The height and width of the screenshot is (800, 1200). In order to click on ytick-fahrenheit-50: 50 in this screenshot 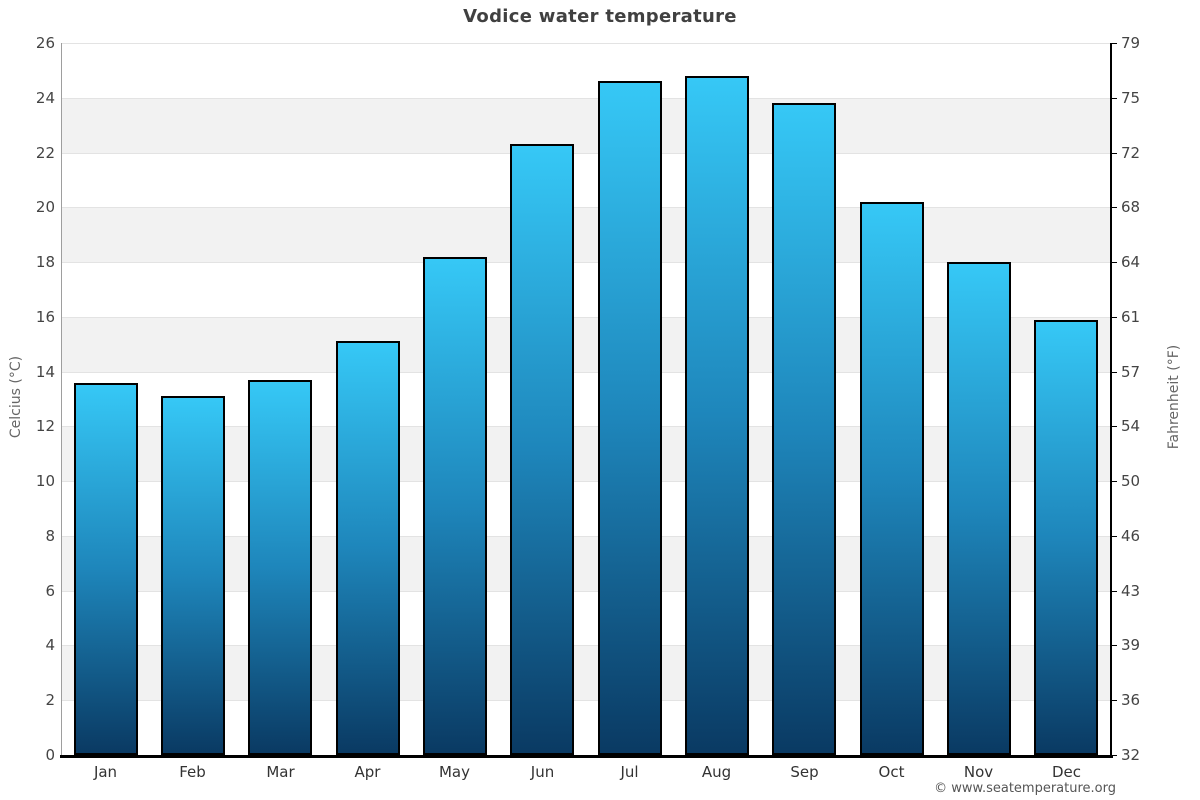, I will do `click(1131, 481)`.